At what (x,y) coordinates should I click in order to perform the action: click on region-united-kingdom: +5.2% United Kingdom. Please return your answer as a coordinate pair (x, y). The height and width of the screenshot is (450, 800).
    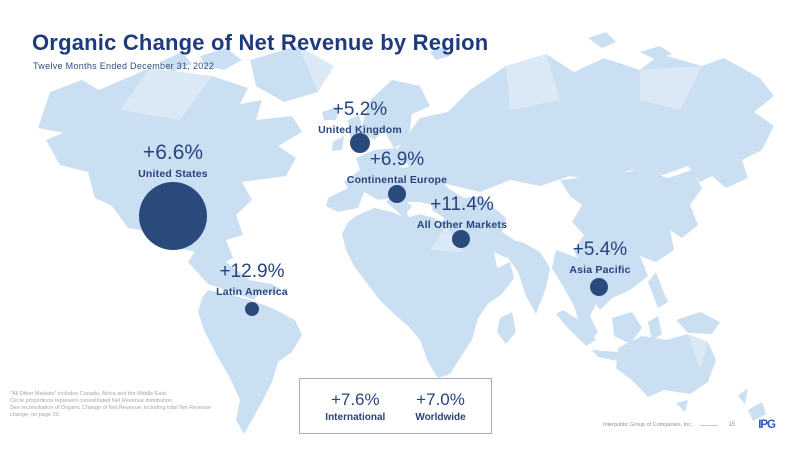
    Looking at the image, I should click on (360, 117).